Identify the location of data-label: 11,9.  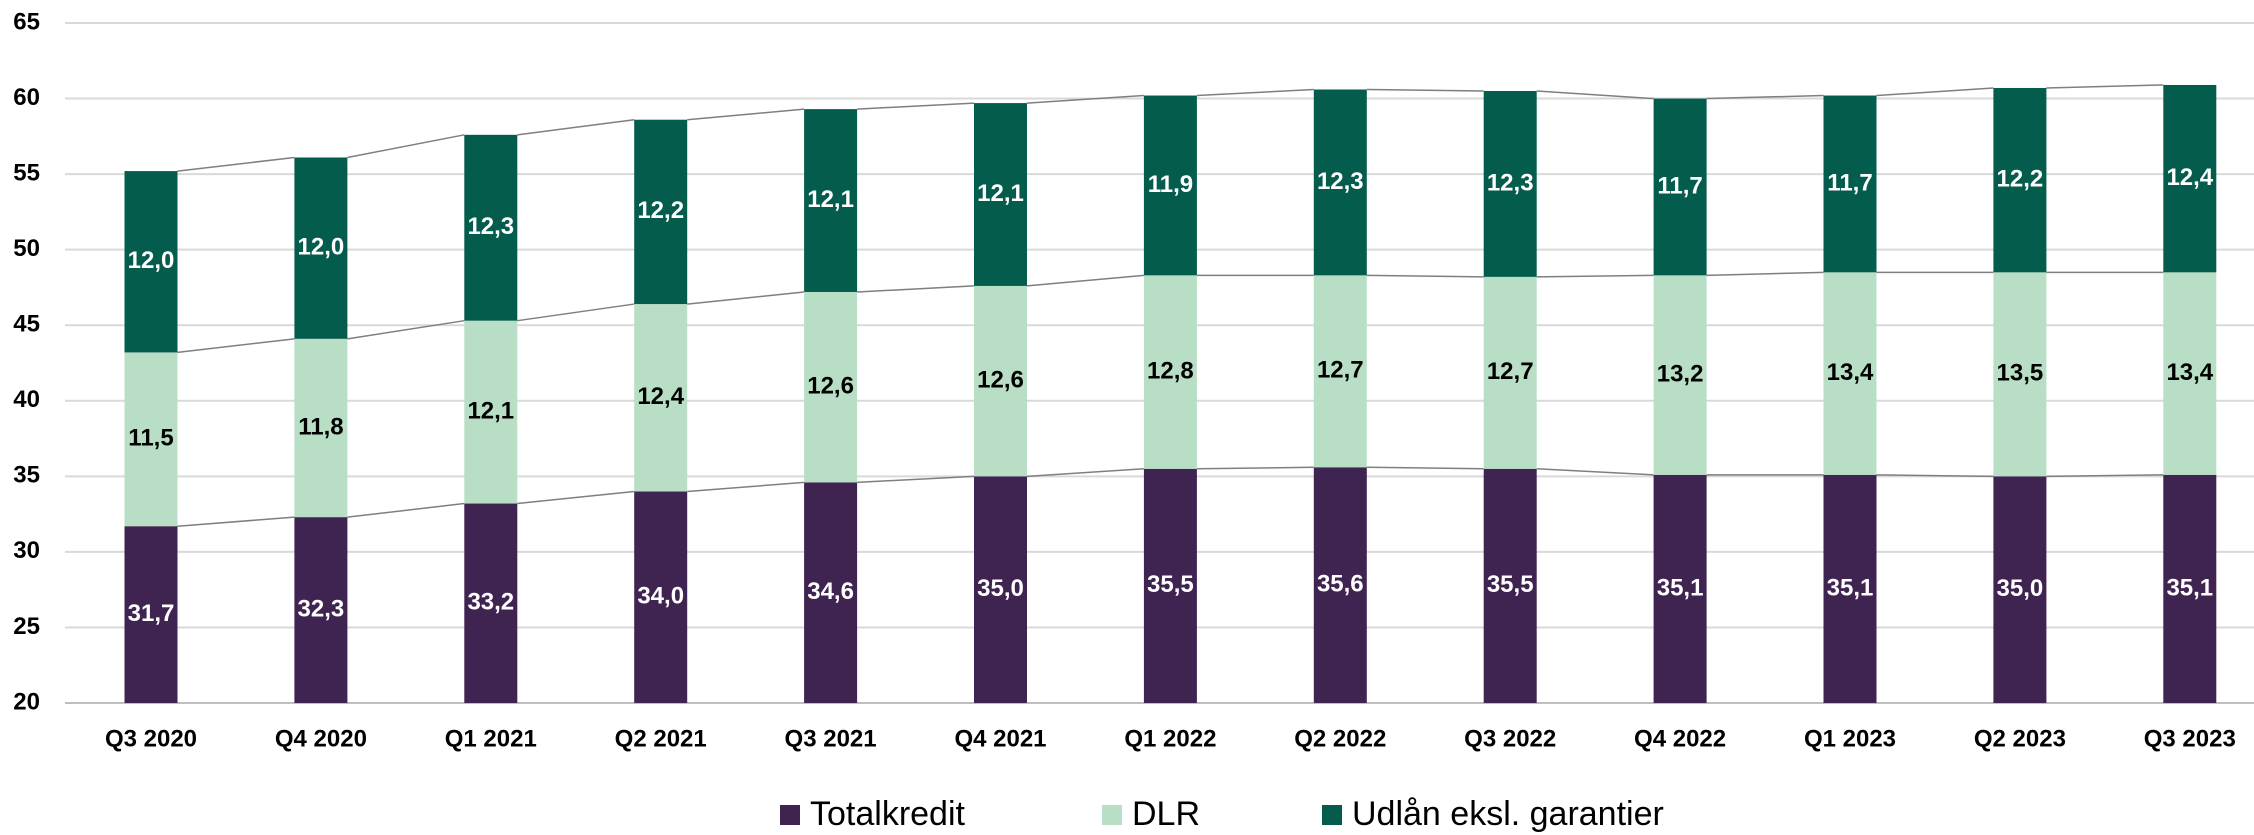
(1170, 184).